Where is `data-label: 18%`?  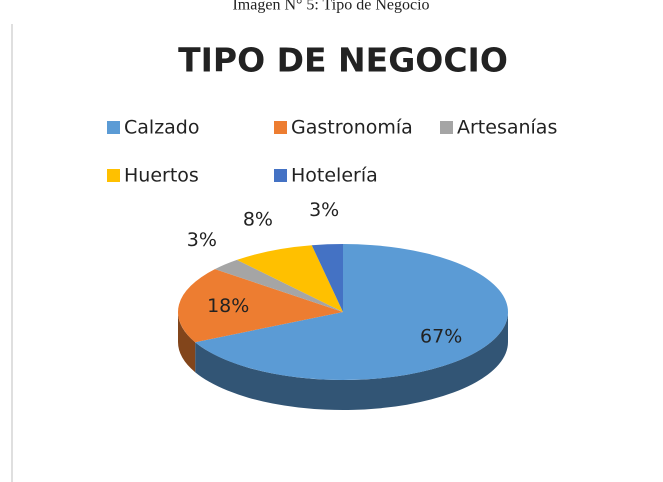 data-label: 18% is located at coordinates (228, 306).